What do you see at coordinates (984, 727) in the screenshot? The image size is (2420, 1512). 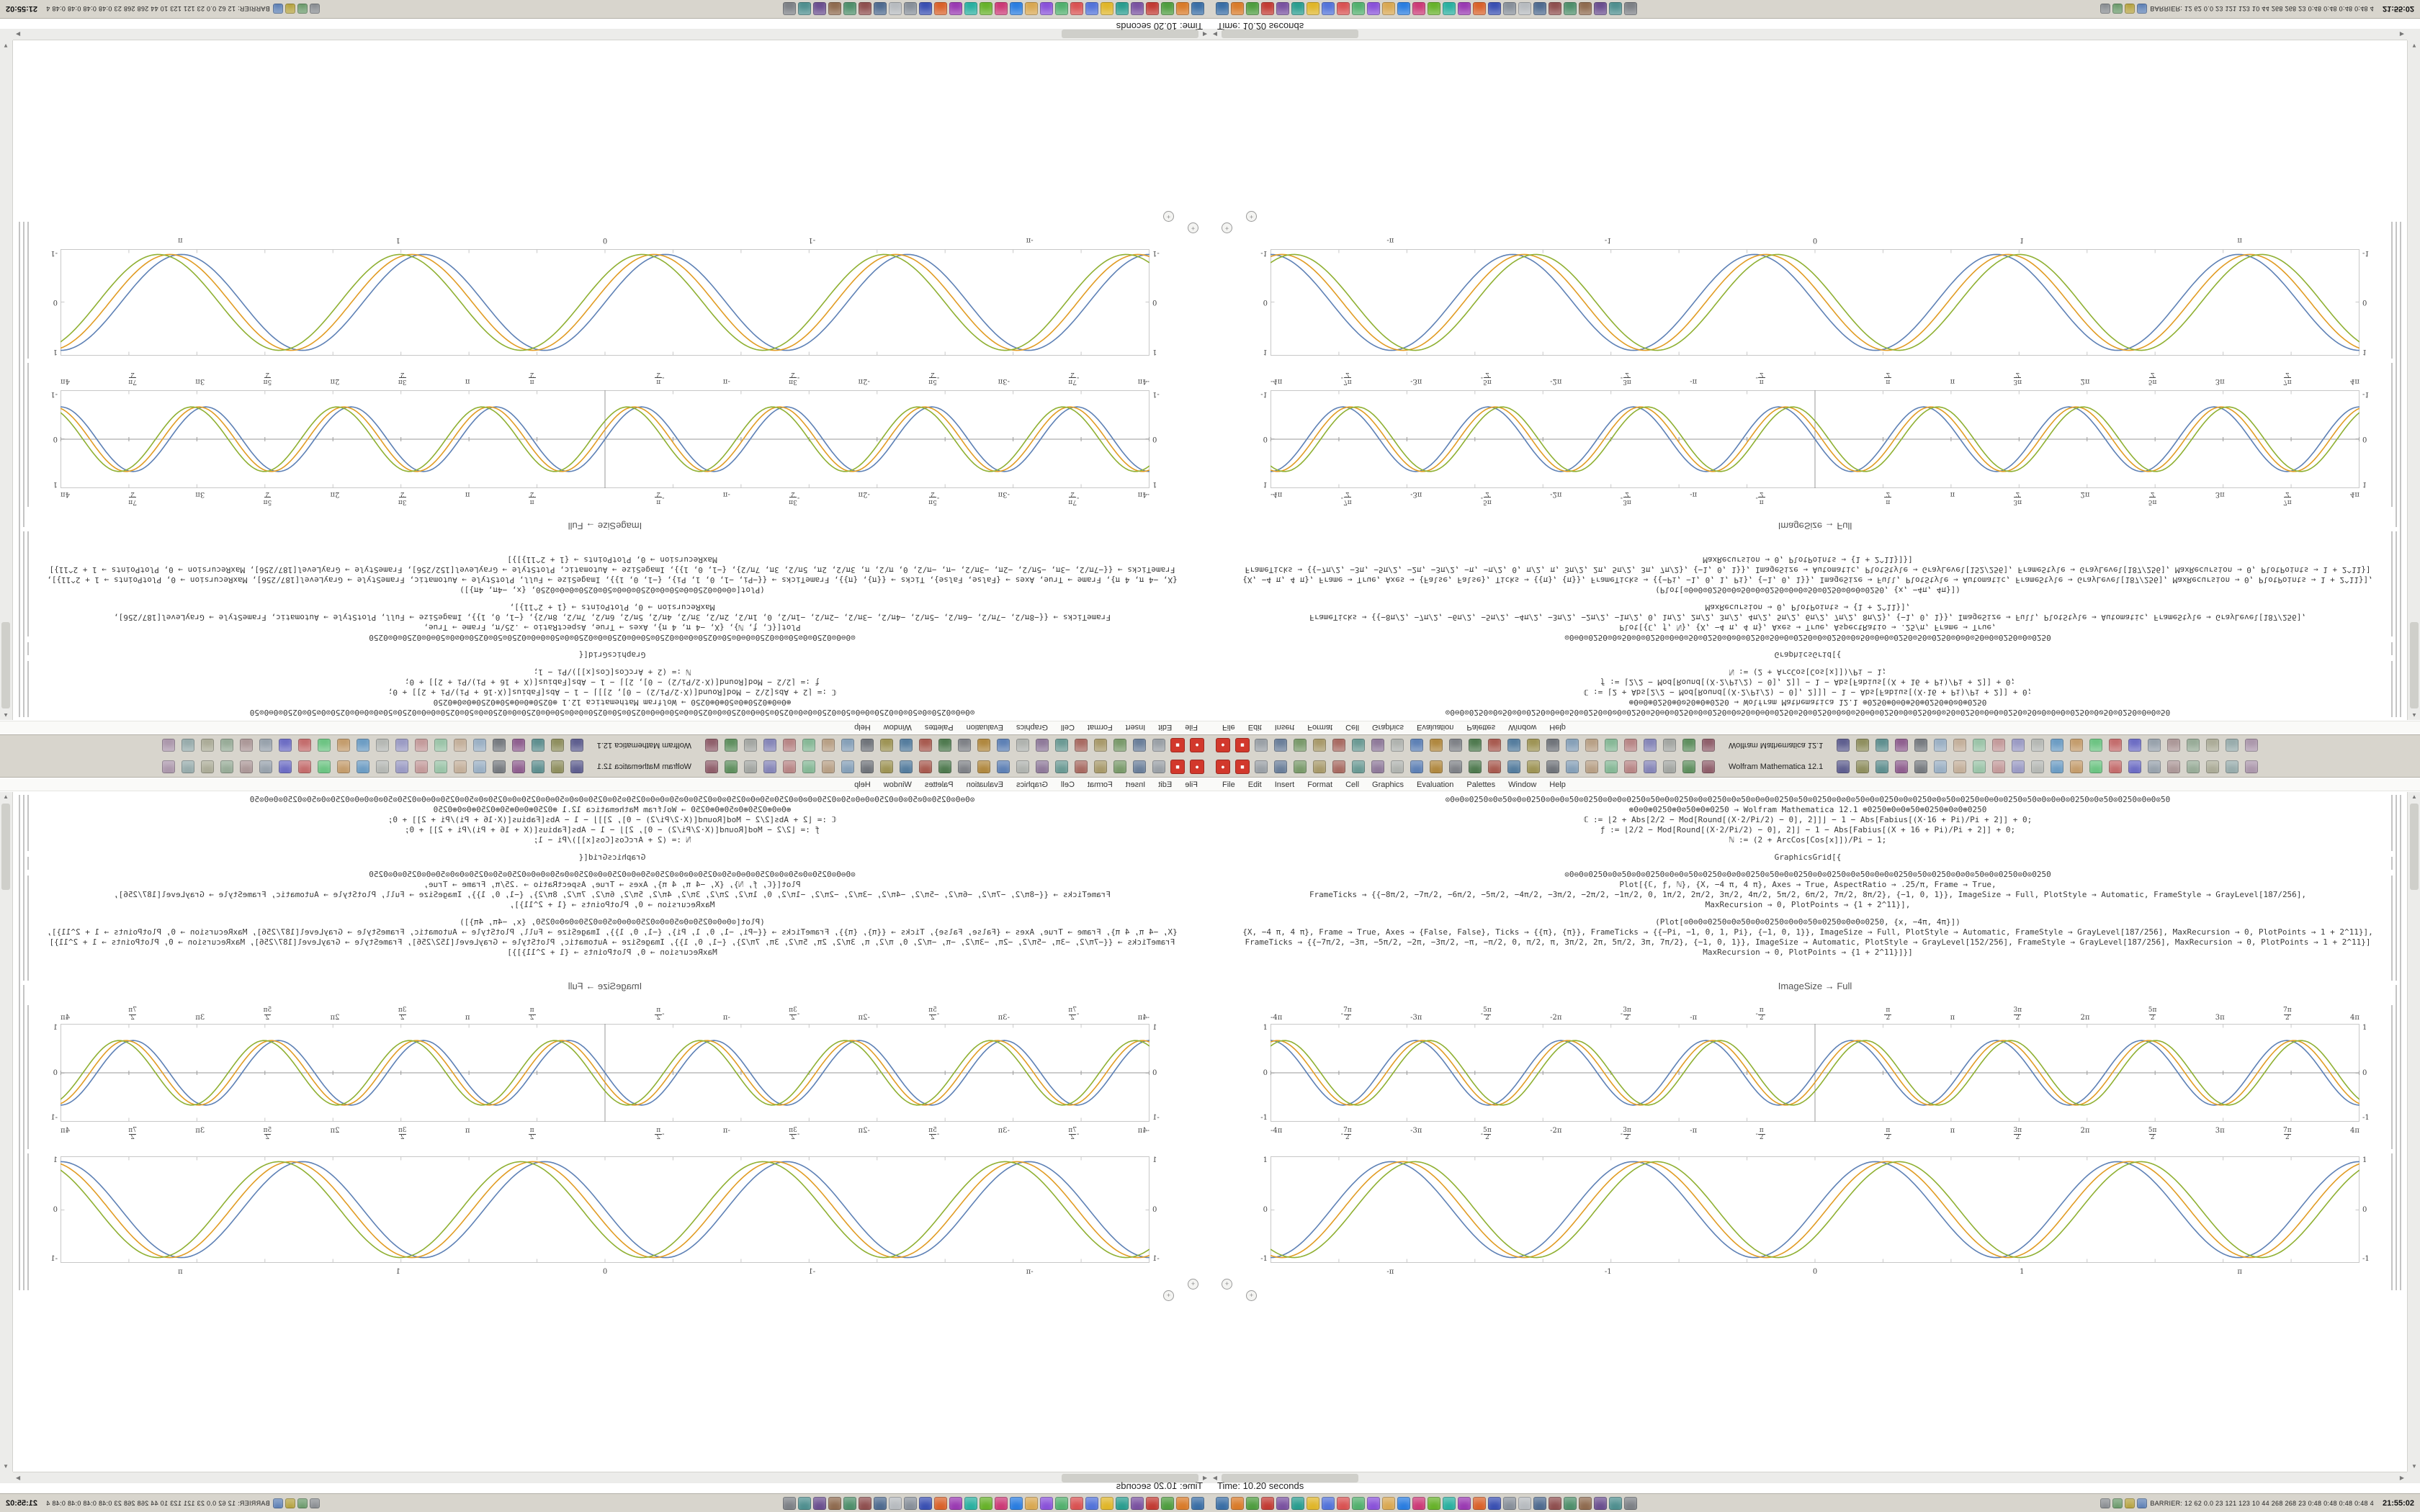 I see `menu-item-evaluation: Evaluation` at bounding box center [984, 727].